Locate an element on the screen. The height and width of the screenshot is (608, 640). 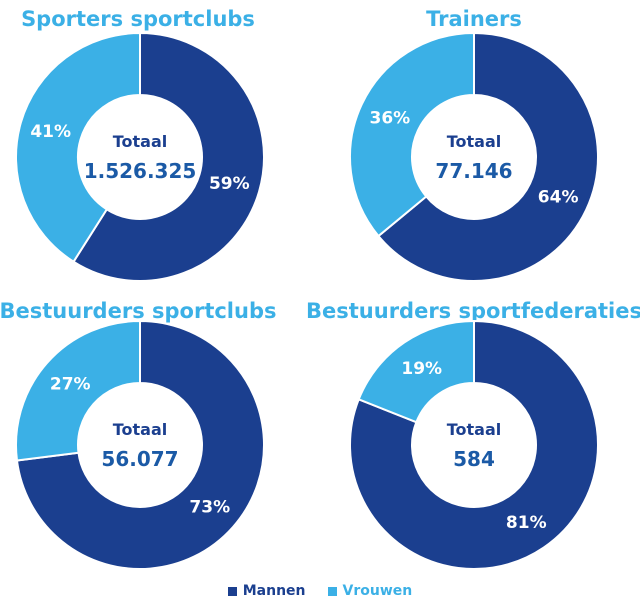
slice-label-vrouwen: 27% is located at coordinates (70, 384).